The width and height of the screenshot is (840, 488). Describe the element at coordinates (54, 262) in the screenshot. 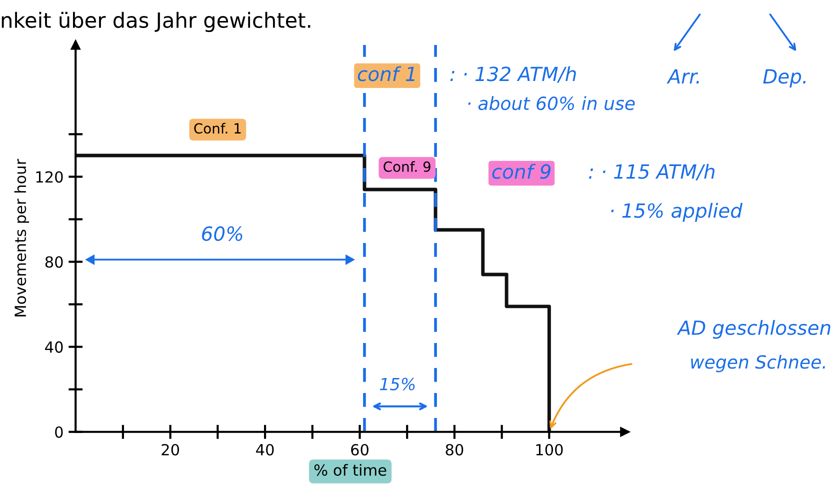

I see `y-tick-label: 80` at that location.